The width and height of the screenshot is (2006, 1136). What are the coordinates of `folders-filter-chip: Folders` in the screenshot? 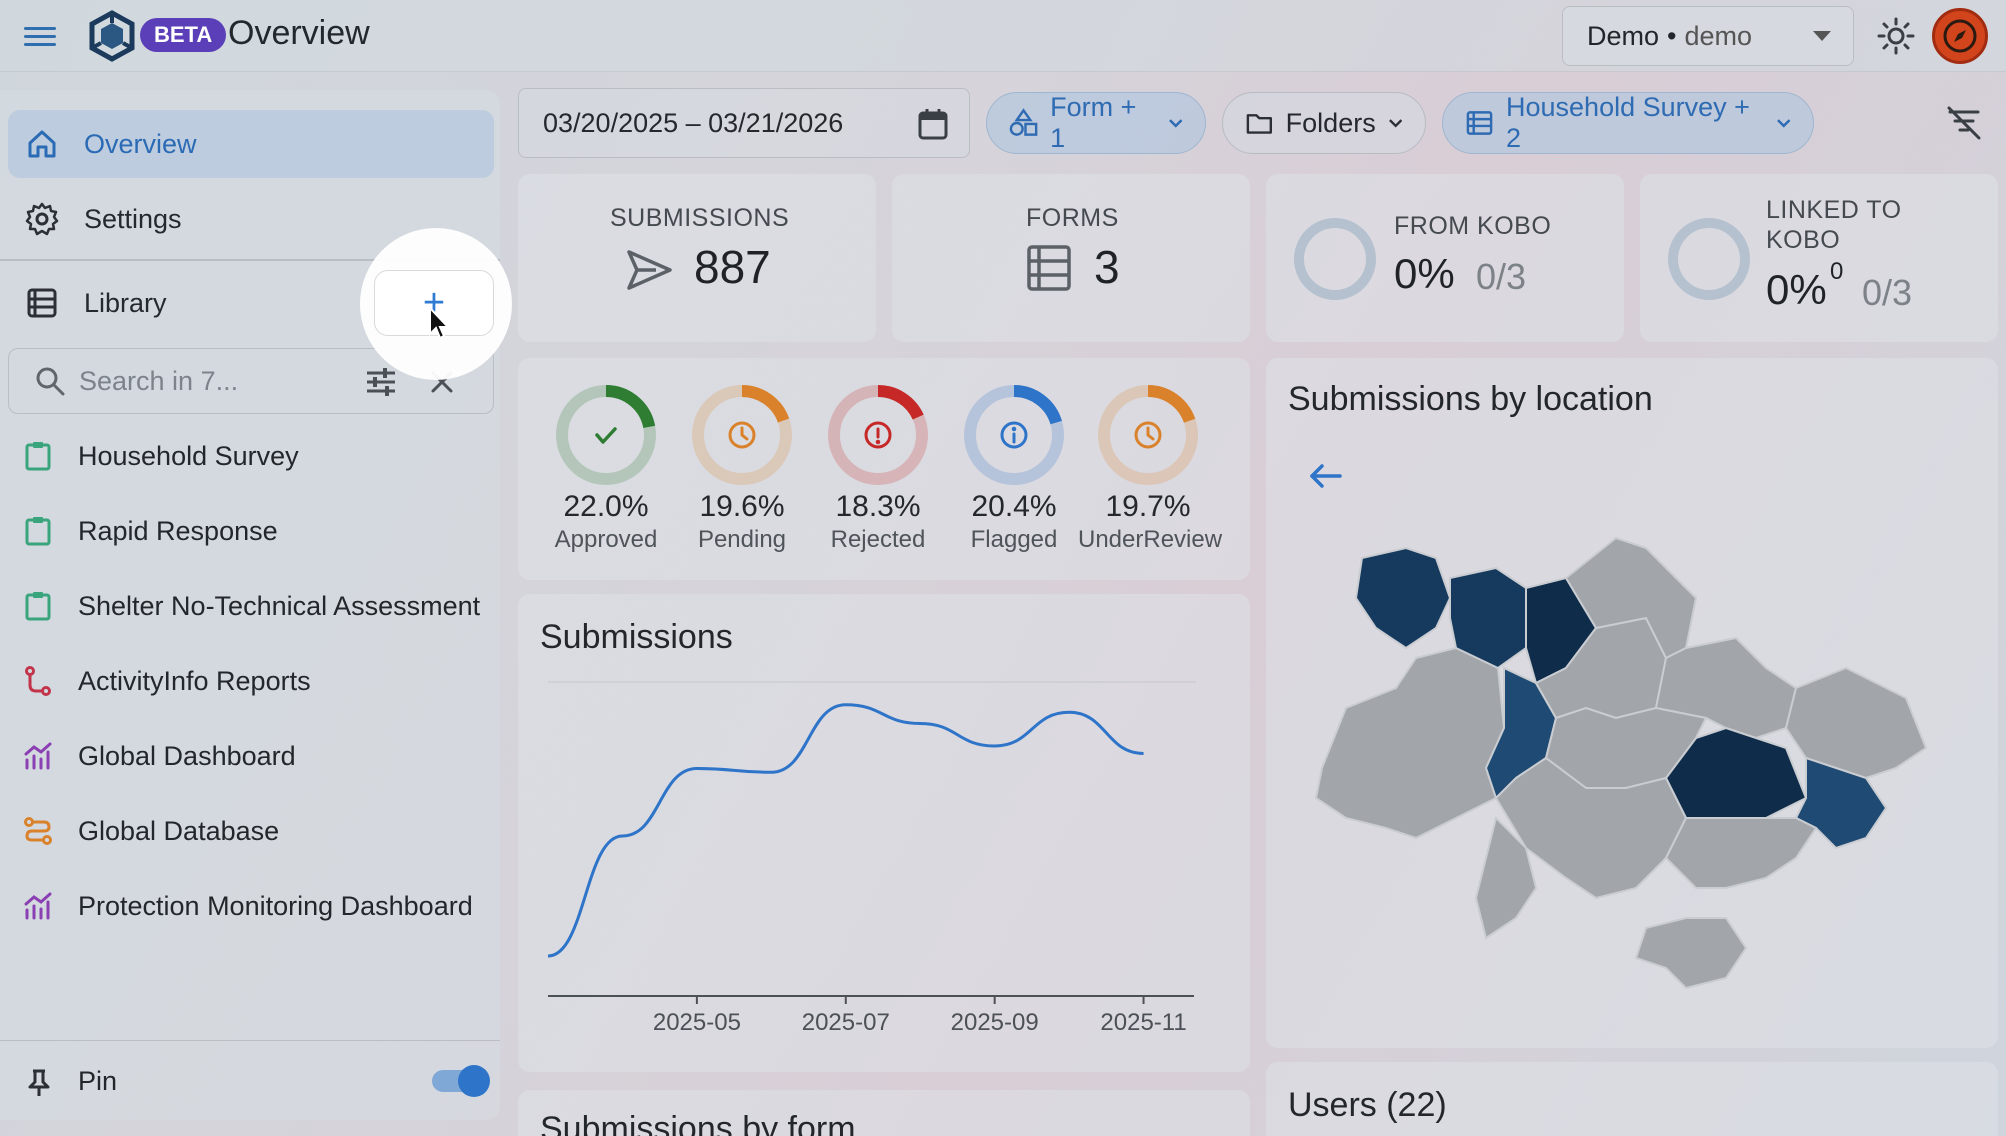 It's located at (1324, 123).